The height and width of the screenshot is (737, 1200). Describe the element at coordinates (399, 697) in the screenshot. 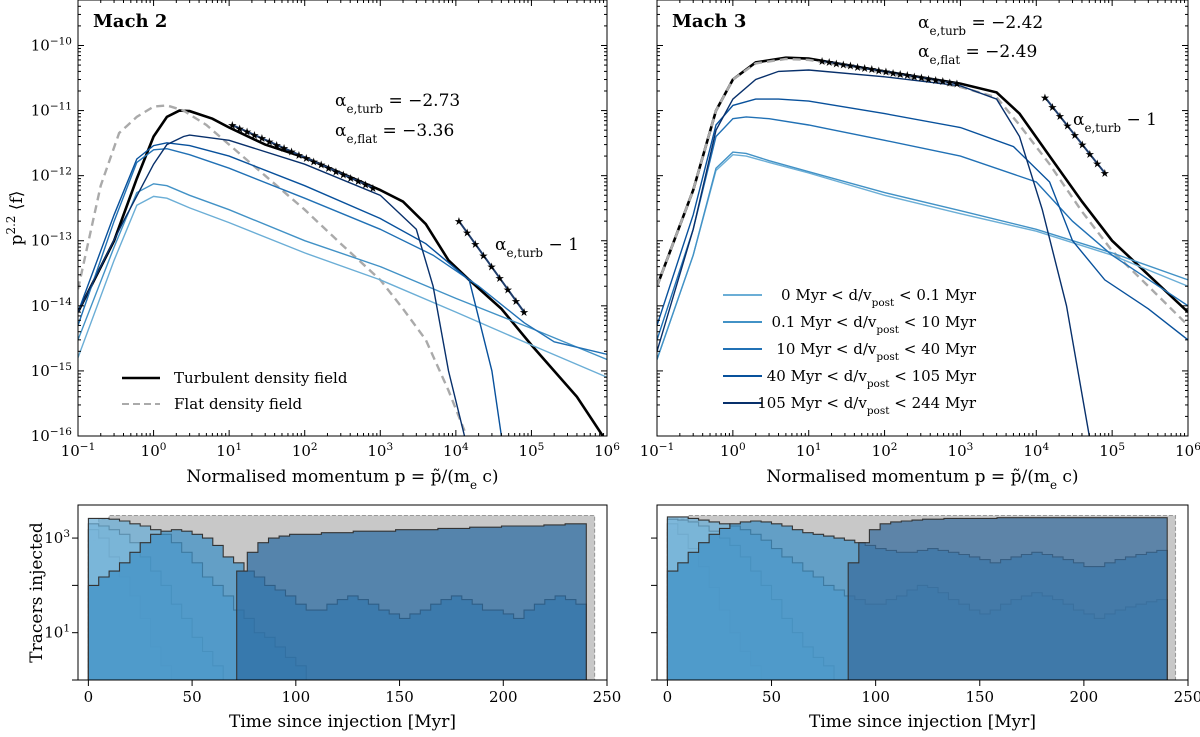

I see `x-tick-label: 150` at that location.